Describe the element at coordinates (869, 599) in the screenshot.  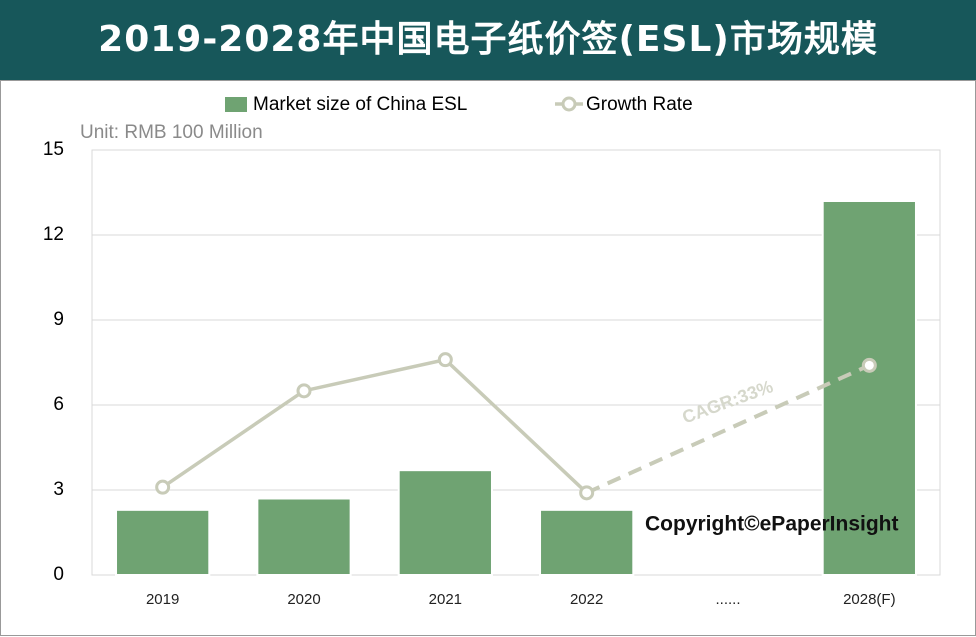
I see `x-tick-label: 2028(F)` at that location.